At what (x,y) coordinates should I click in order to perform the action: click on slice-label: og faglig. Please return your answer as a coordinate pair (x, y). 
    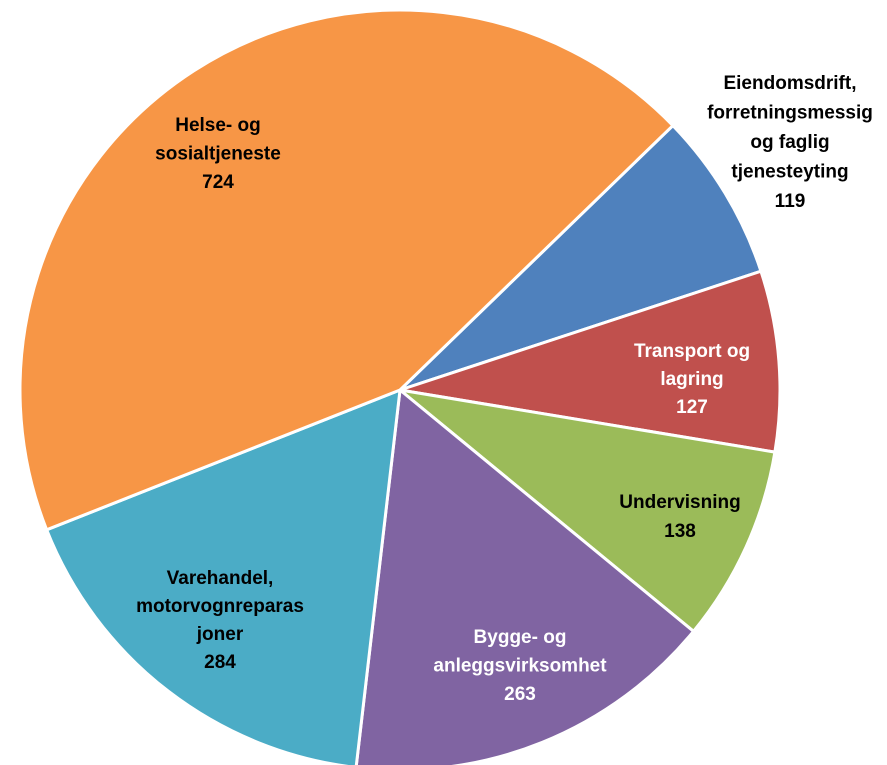
    Looking at the image, I should click on (789, 142).